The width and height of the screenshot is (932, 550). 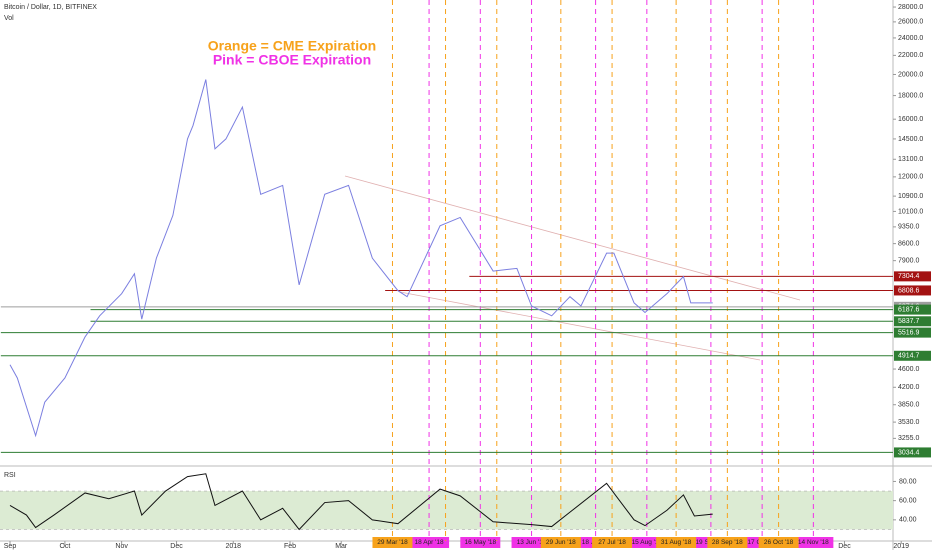 I want to click on date-flag-label: 31 Aug '18, so click(x=676, y=542).